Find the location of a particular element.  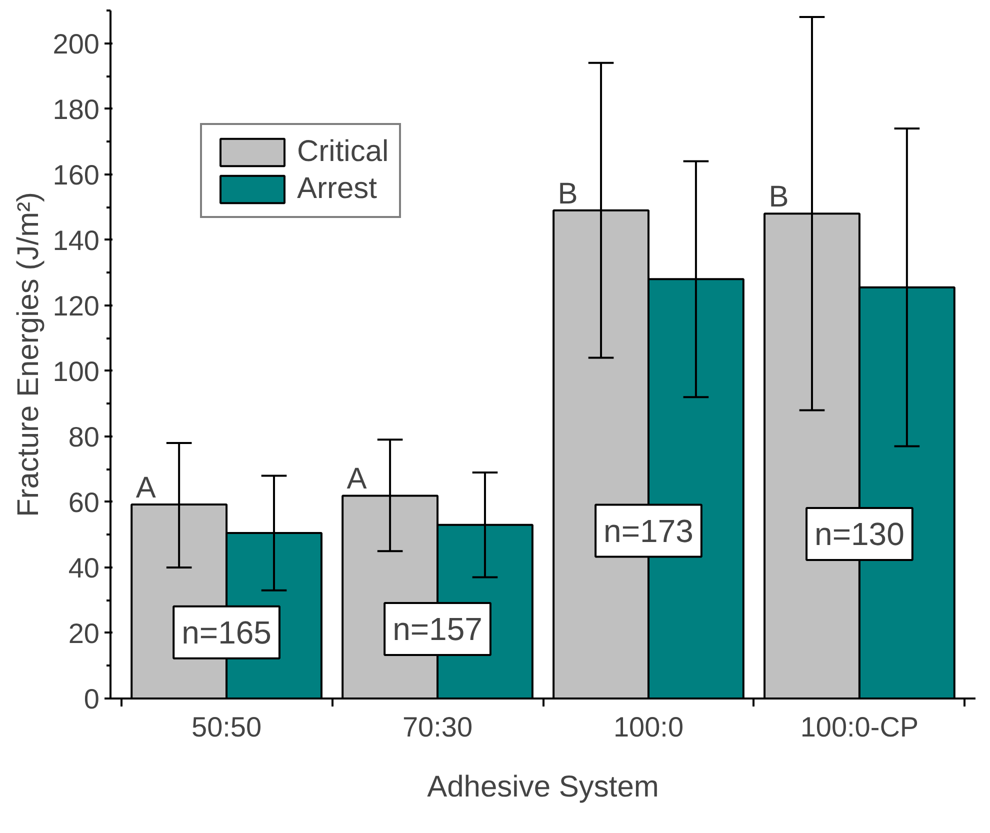

x-tick-label: 50:50 is located at coordinates (227, 727).